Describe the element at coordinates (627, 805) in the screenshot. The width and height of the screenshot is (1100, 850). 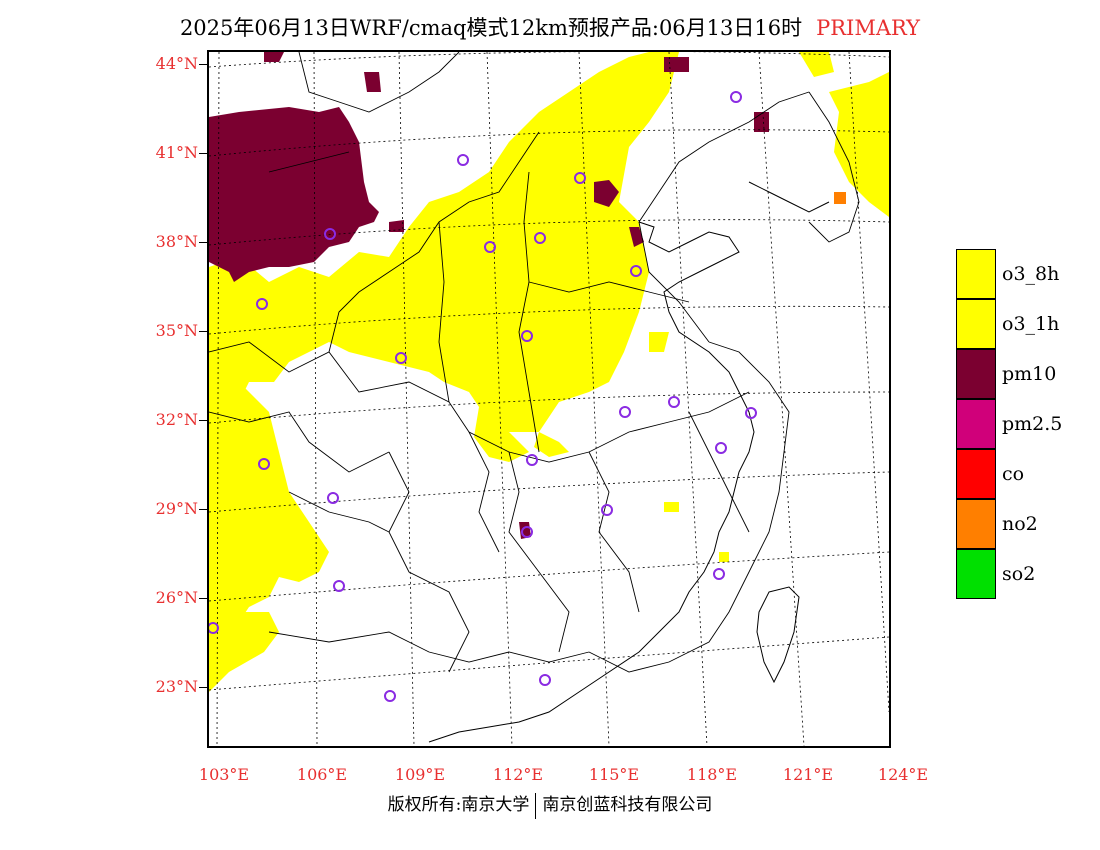
I see `copyright-right: 南京创蓝科技有限公司` at that location.